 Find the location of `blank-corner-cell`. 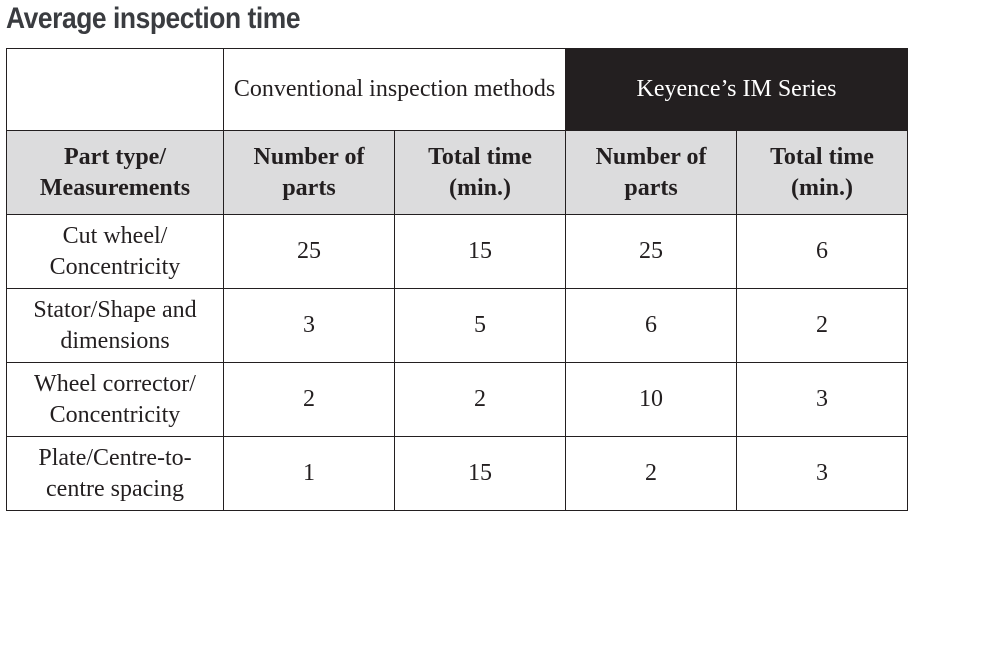

blank-corner-cell is located at coordinates (115, 89).